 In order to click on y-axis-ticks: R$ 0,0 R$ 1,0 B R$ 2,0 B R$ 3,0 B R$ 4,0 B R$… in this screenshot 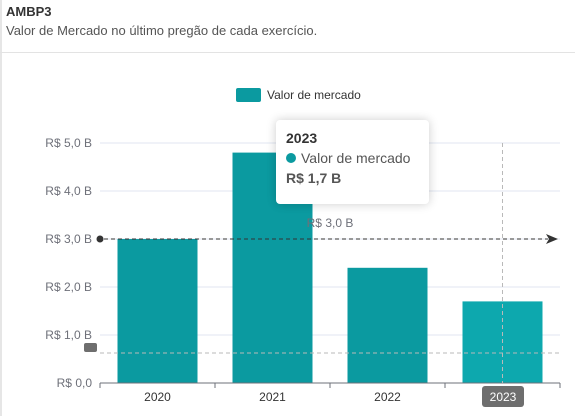, I will do `click(68, 263)`.